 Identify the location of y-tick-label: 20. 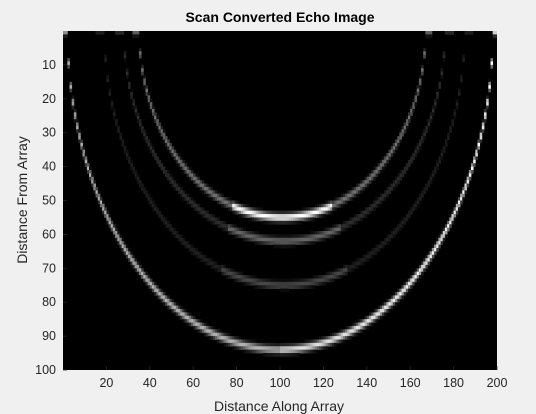
(49, 99).